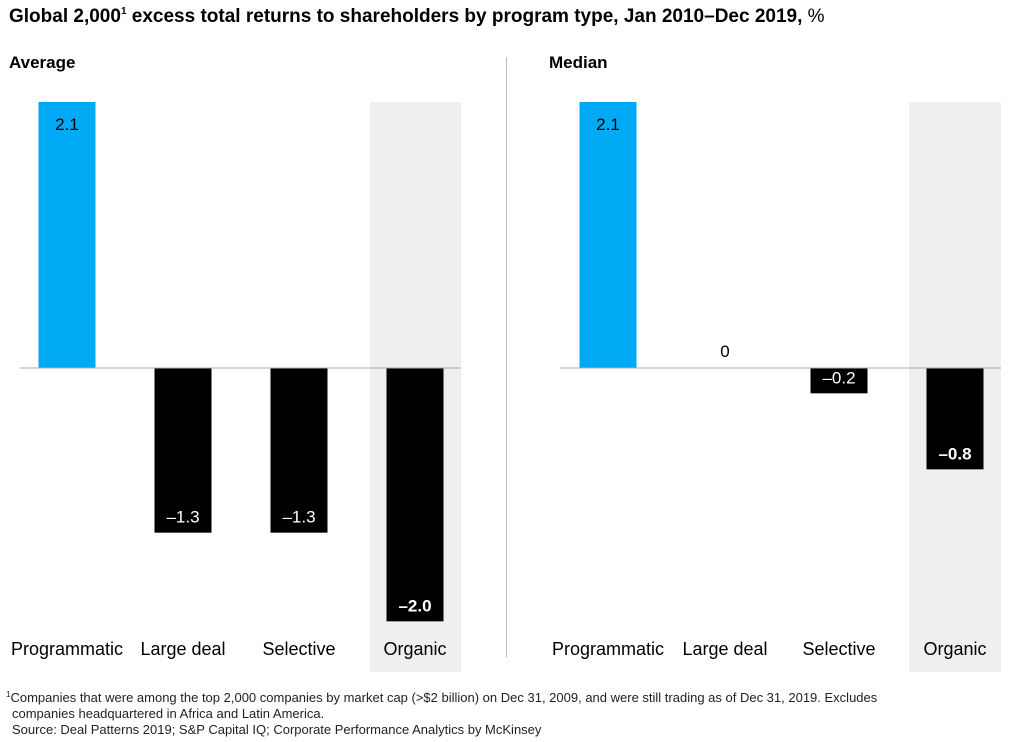 The height and width of the screenshot is (742, 1012). What do you see at coordinates (414, 605) in the screenshot?
I see `data-label: –2.0` at bounding box center [414, 605].